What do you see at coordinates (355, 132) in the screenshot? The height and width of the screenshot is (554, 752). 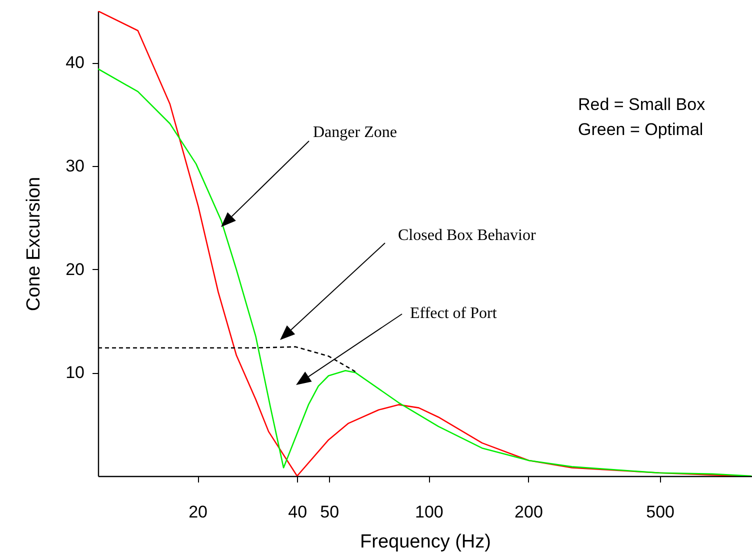 I see `annotation: Danger Zone` at bounding box center [355, 132].